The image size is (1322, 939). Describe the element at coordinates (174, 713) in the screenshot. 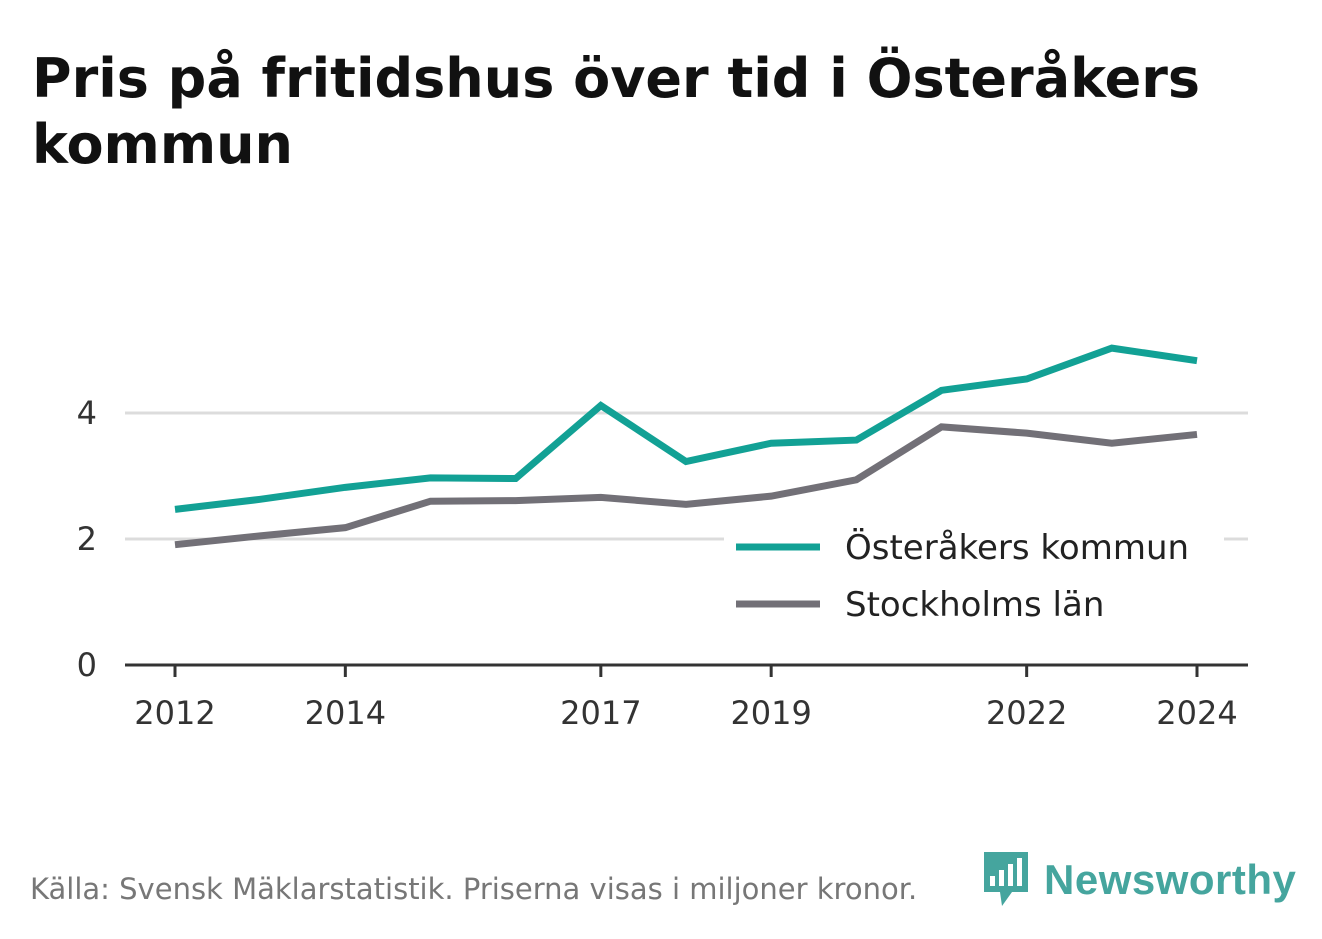

I see `x-tick-label-2012: 2012` at that location.